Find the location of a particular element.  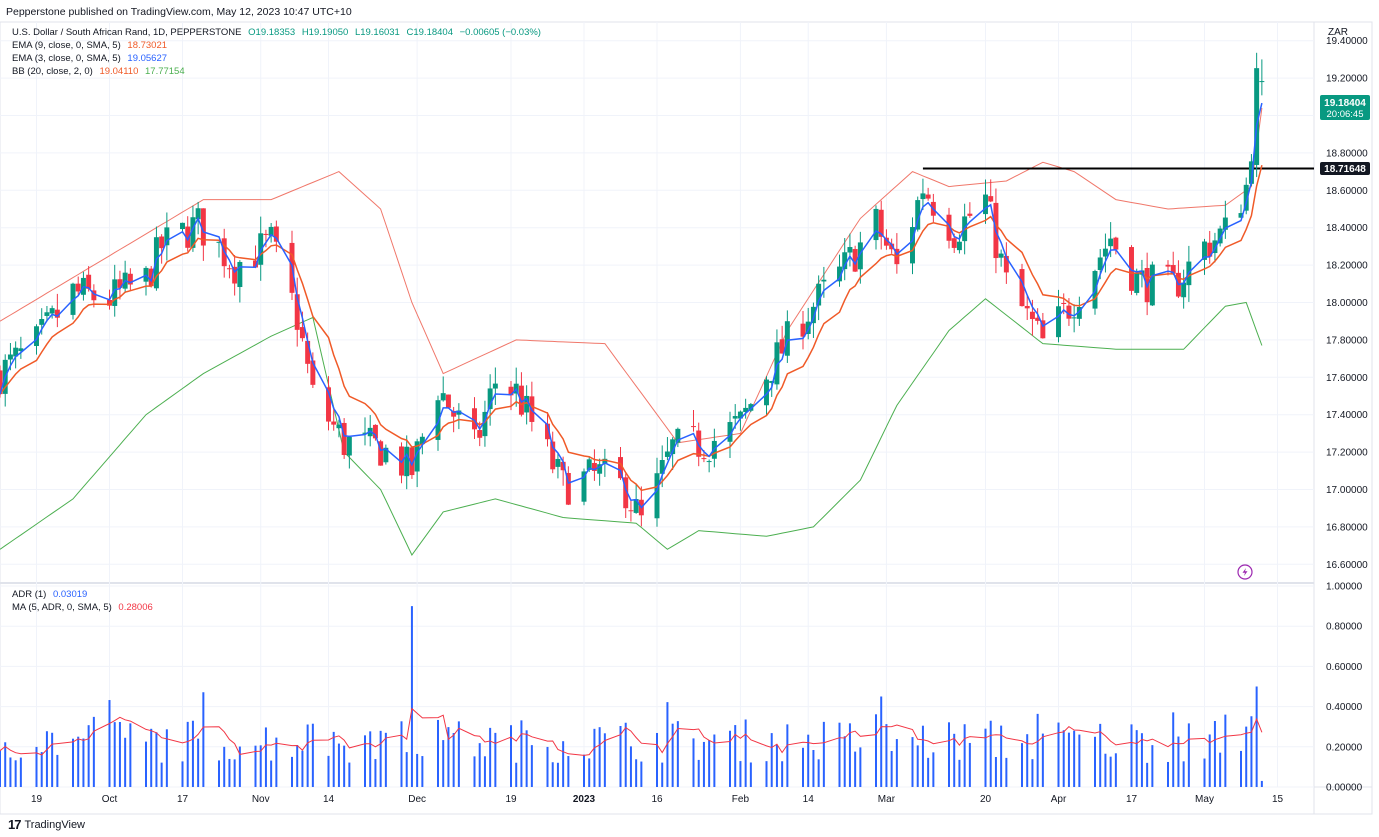

ema3-row: EMA (3, close, 0, SMA, 5) 19.05627 is located at coordinates (278, 58).